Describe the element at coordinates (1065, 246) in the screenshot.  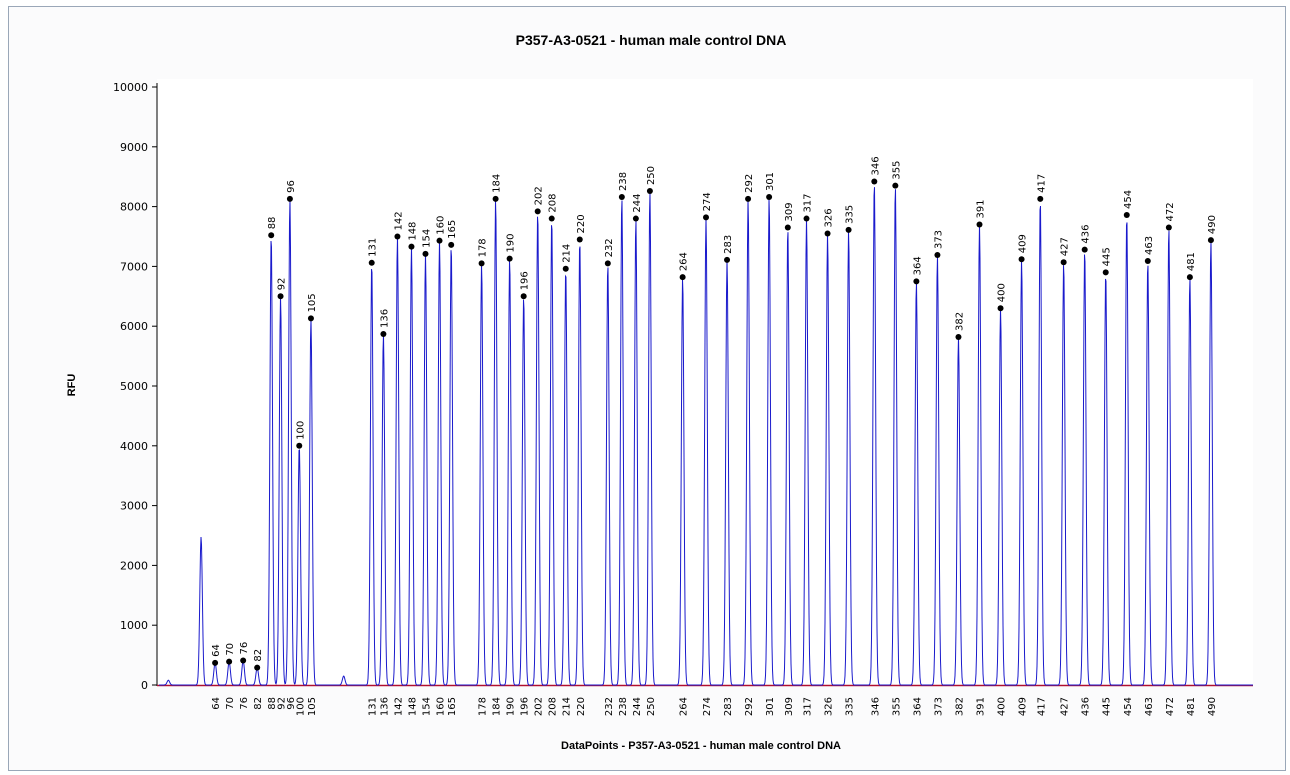
I see `peak-label: 427` at that location.